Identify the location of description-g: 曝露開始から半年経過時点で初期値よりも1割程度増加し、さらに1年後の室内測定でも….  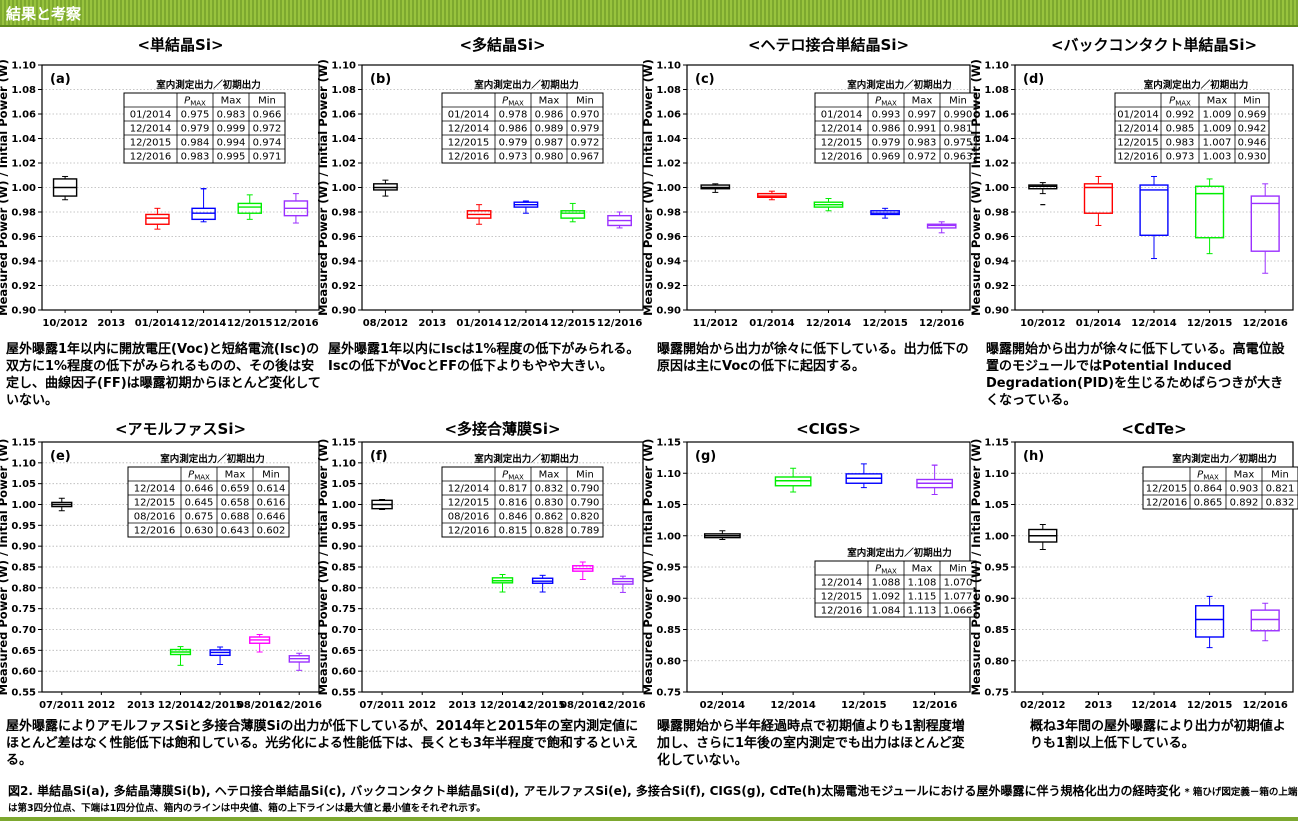
(811, 743).